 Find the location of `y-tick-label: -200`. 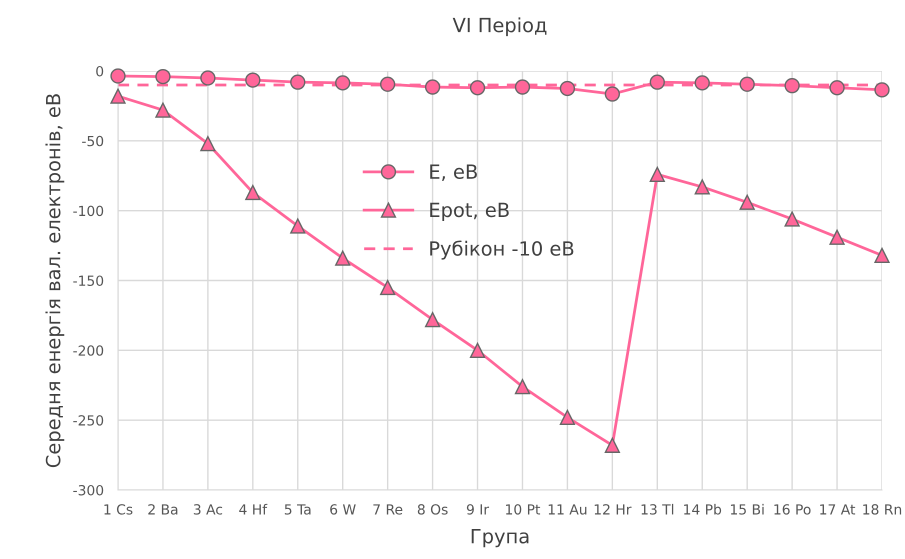

y-tick-label: -200 is located at coordinates (88, 350).